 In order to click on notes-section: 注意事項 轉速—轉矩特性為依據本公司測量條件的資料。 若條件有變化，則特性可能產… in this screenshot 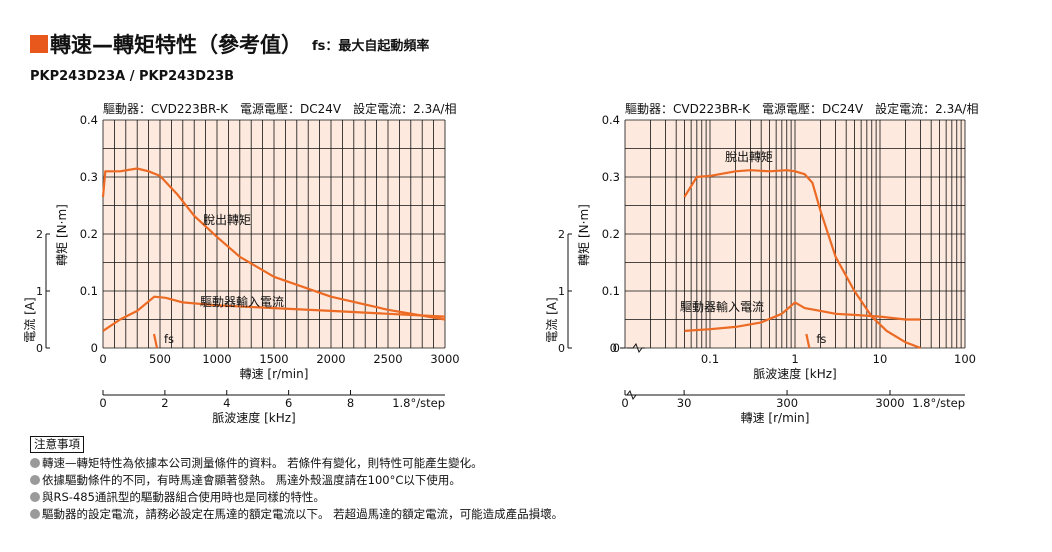, I will do `click(296, 479)`.